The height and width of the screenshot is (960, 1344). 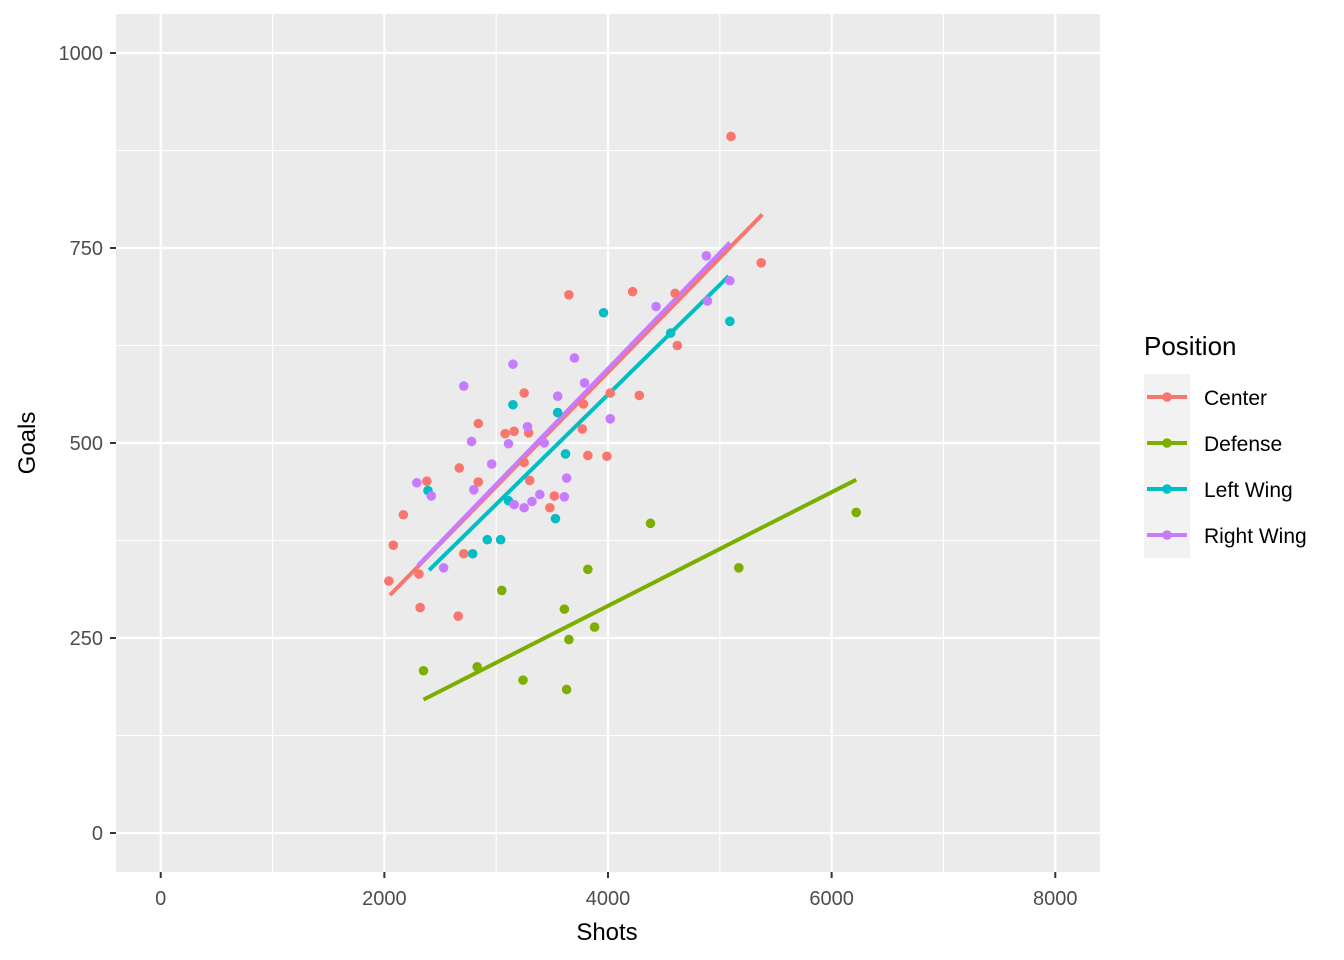 I want to click on legend-label: Left Wing, so click(x=1248, y=490).